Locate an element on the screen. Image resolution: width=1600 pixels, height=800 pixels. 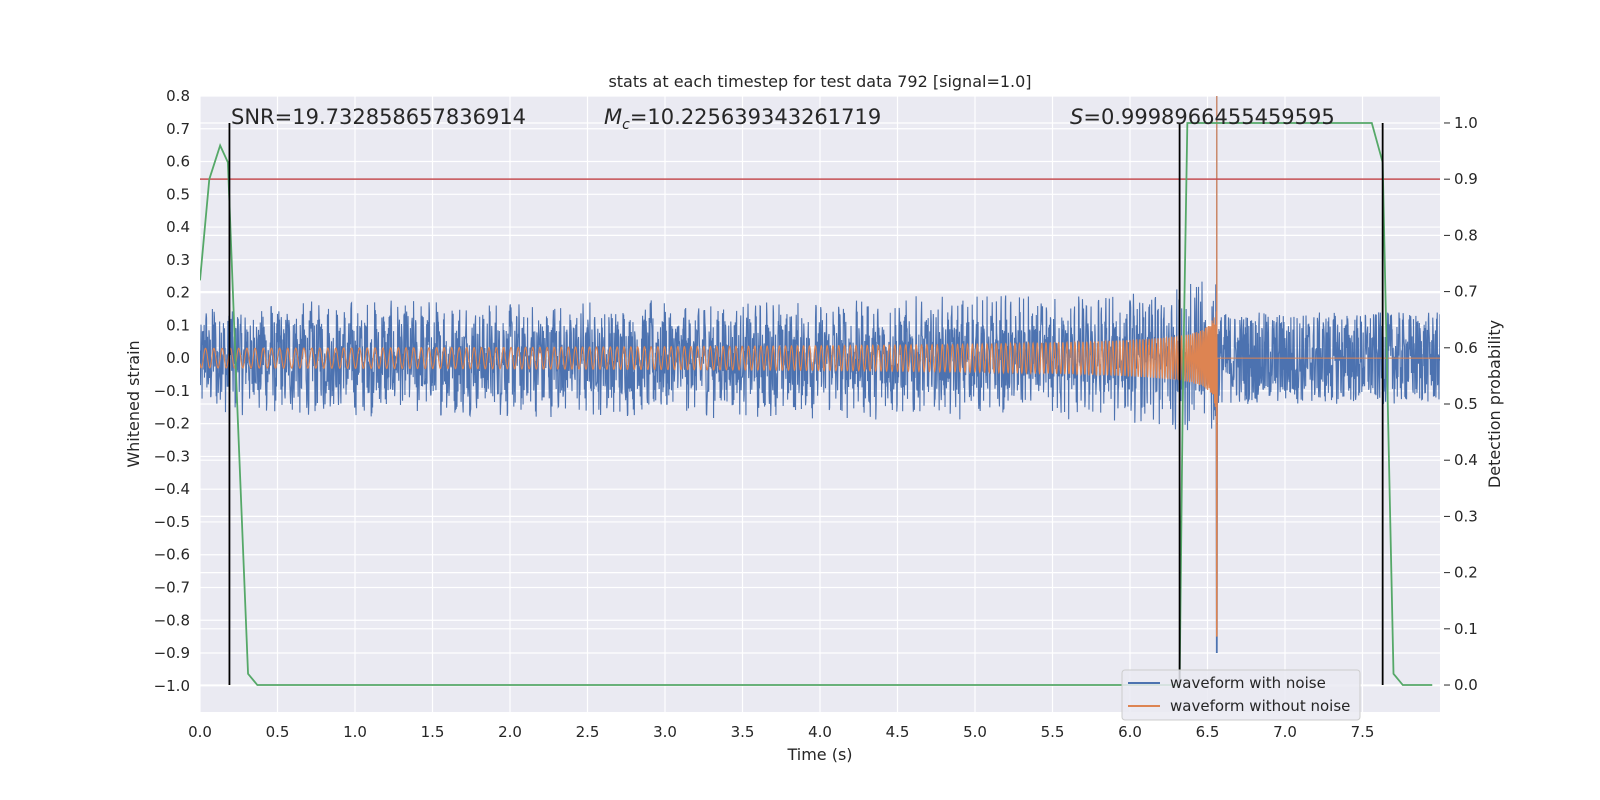
mc-value: =10.225639343261719 is located at coordinates (755, 117).